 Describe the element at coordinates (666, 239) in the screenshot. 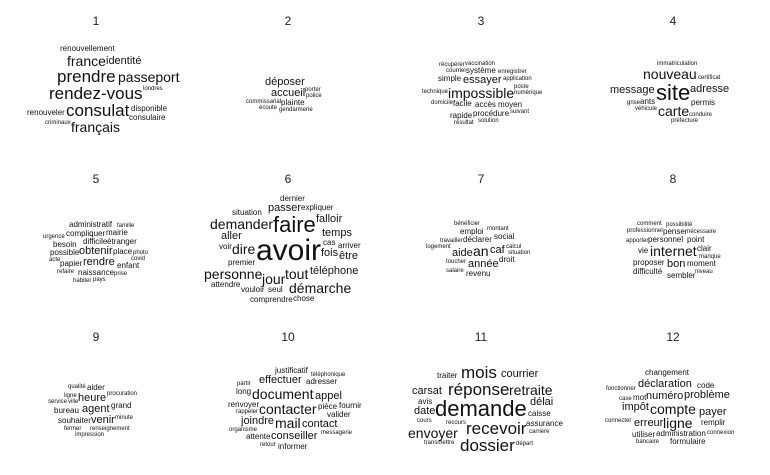

I see `cloud-word: personnel` at that location.